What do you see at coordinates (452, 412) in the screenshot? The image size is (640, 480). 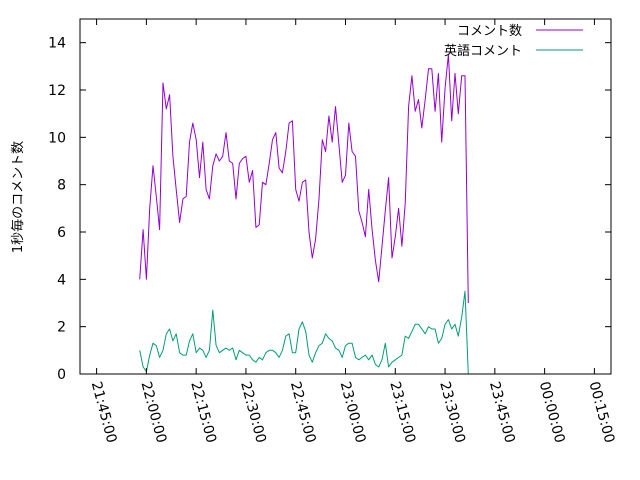 I see `x-tick-label: 23:30:00` at bounding box center [452, 412].